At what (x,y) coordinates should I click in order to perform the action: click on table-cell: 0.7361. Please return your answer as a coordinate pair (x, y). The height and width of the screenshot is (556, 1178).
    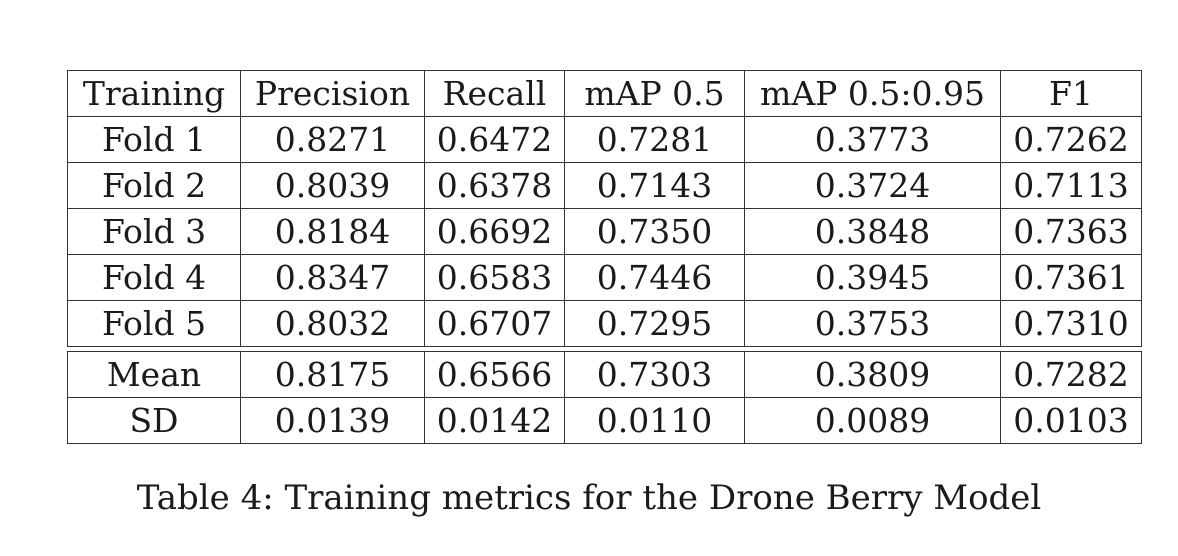
    Looking at the image, I should click on (1071, 277).